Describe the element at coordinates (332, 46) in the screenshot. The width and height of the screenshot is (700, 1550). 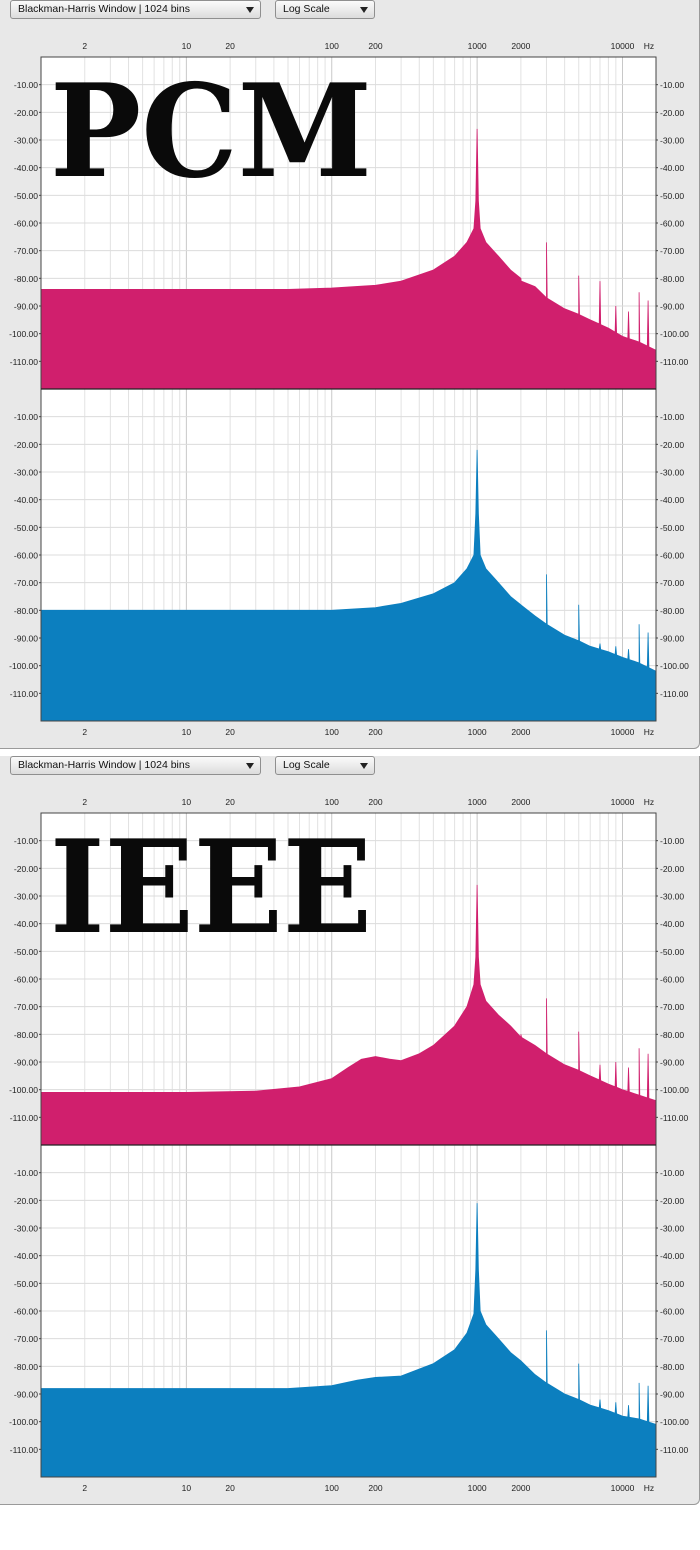
I see `x-tick-label-top: 100` at that location.